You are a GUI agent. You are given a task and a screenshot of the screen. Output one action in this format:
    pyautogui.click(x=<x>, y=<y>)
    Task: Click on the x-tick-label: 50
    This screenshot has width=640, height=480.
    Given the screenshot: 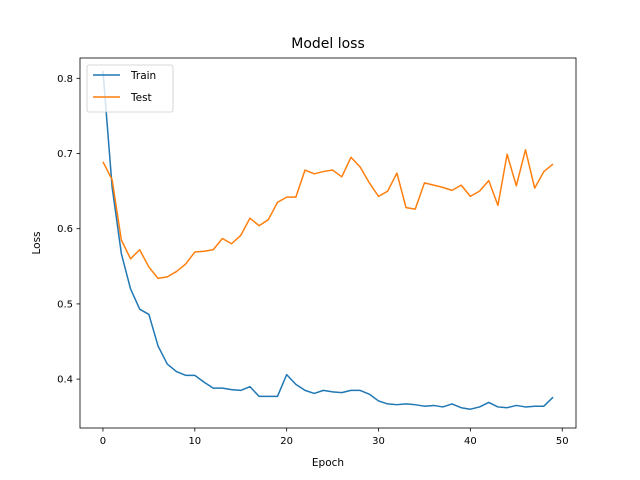 What is the action you would take?
    pyautogui.click(x=562, y=441)
    